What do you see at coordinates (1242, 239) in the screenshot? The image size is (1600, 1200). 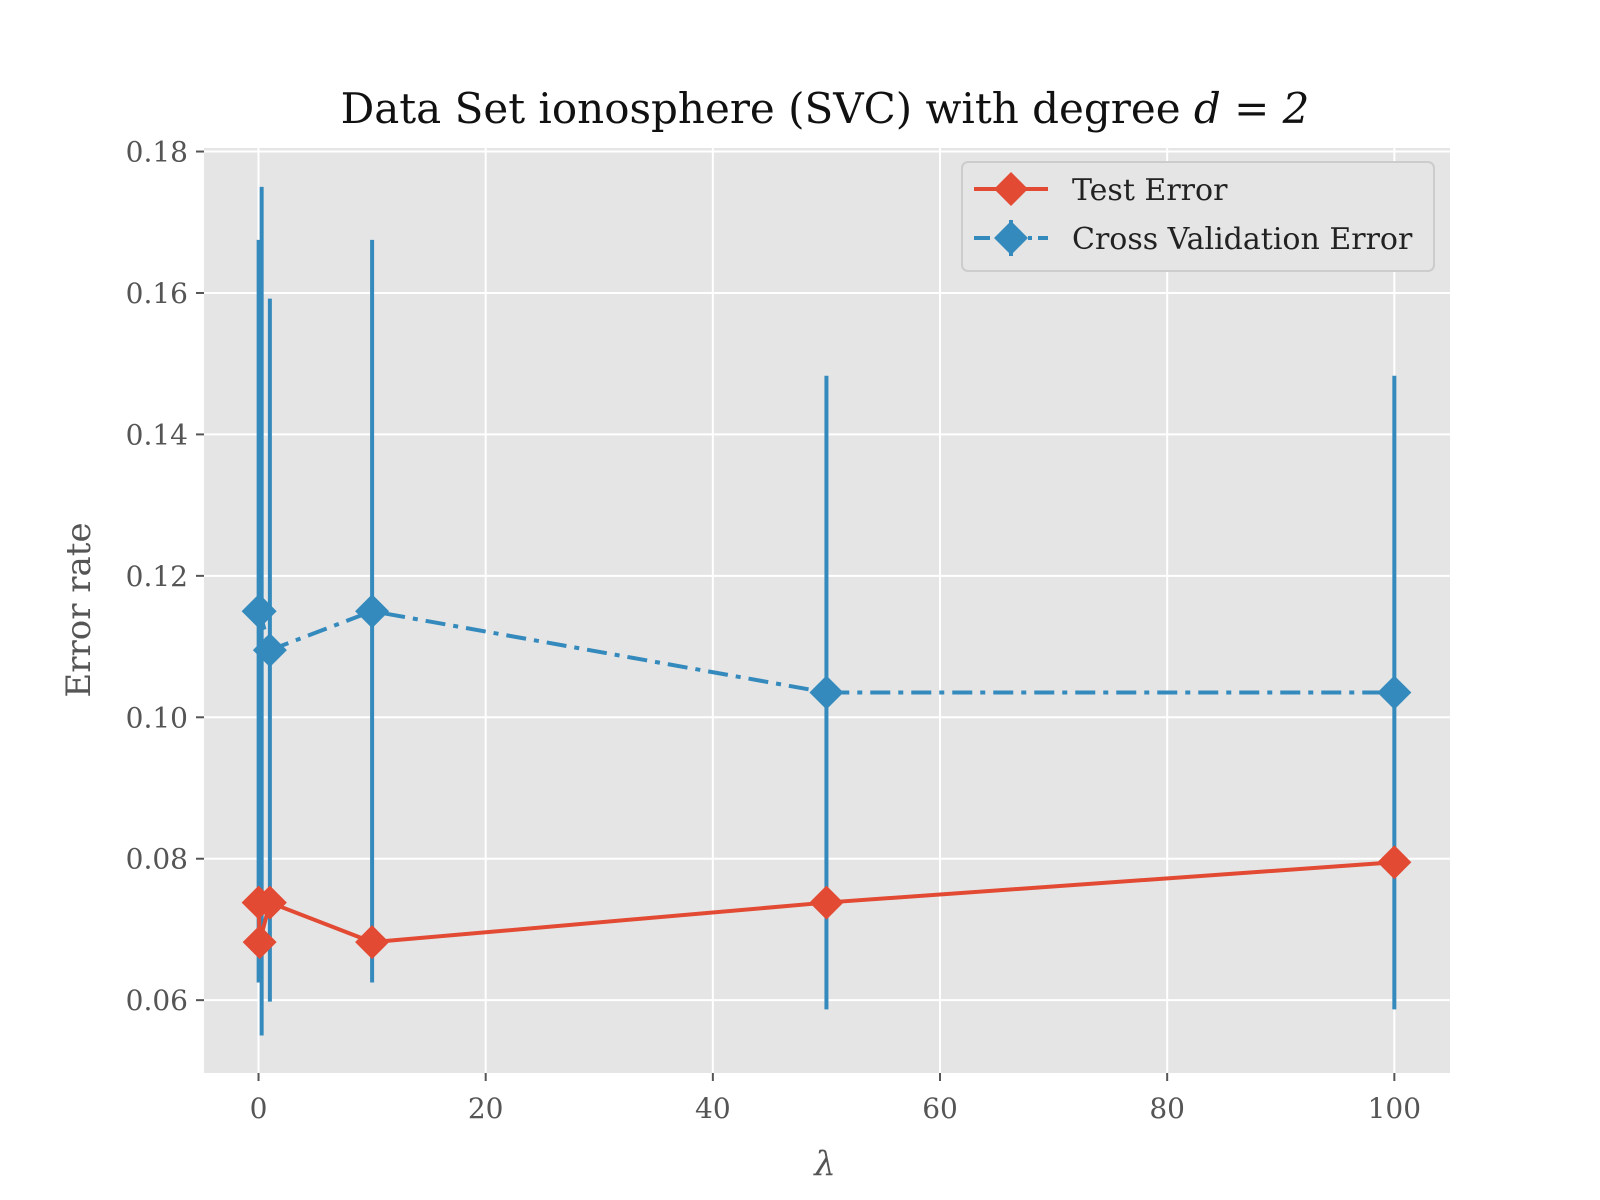 I see `legend-cv-label: Cross Validation Error` at bounding box center [1242, 239].